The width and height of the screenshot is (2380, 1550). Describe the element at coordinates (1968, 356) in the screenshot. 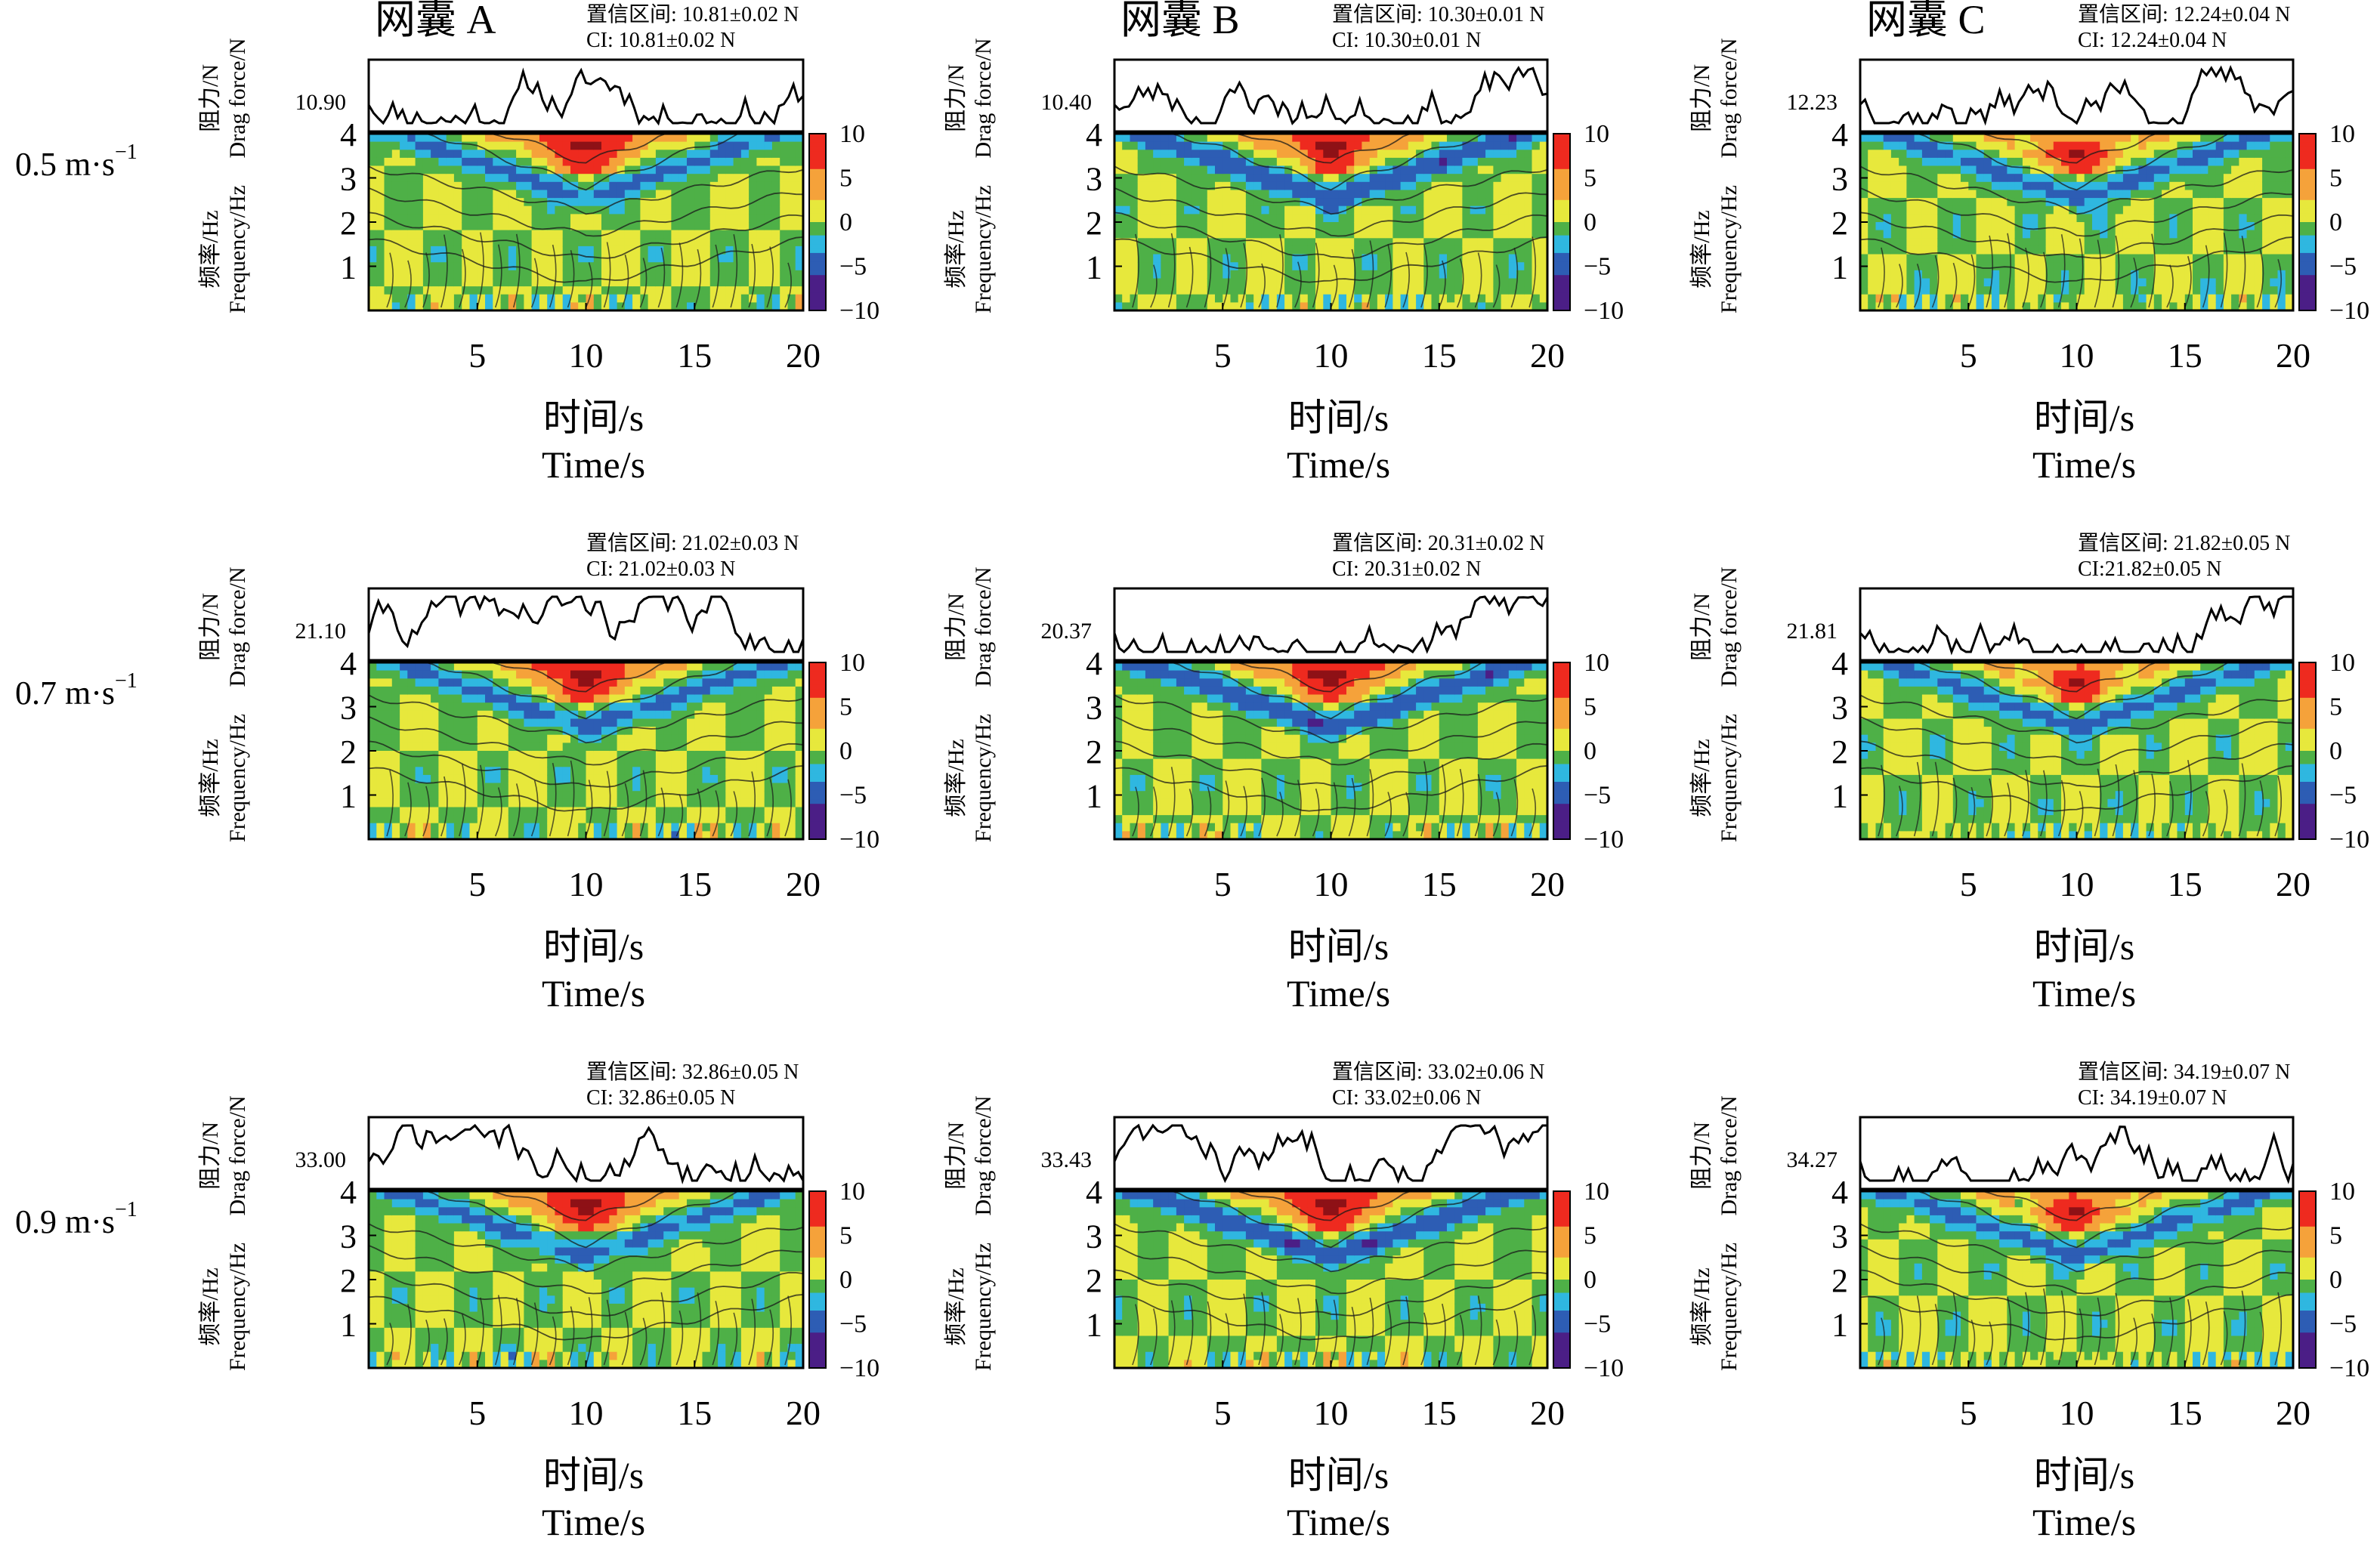

I see `x-tick-label: 5` at that location.